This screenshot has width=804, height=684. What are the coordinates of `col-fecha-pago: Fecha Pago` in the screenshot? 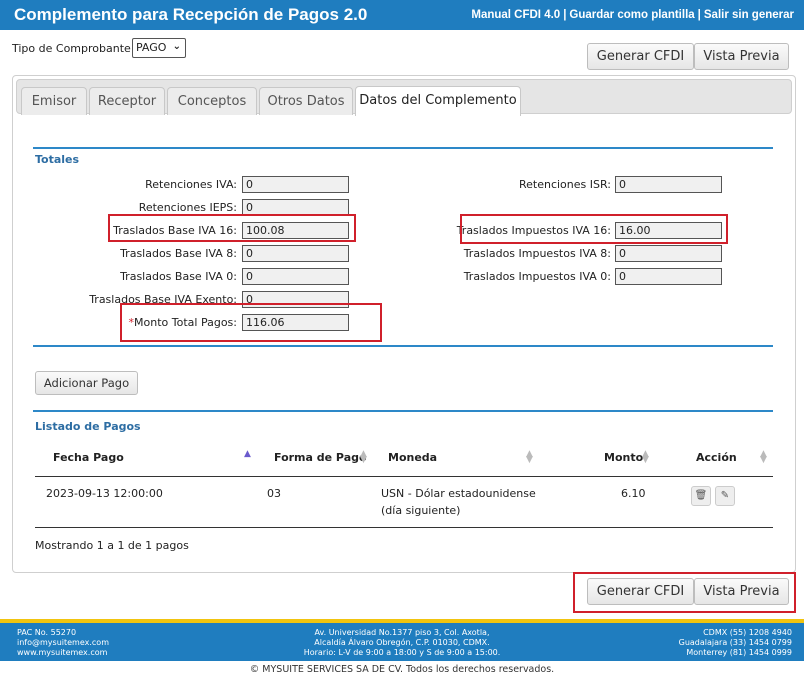 It's located at (88, 457).